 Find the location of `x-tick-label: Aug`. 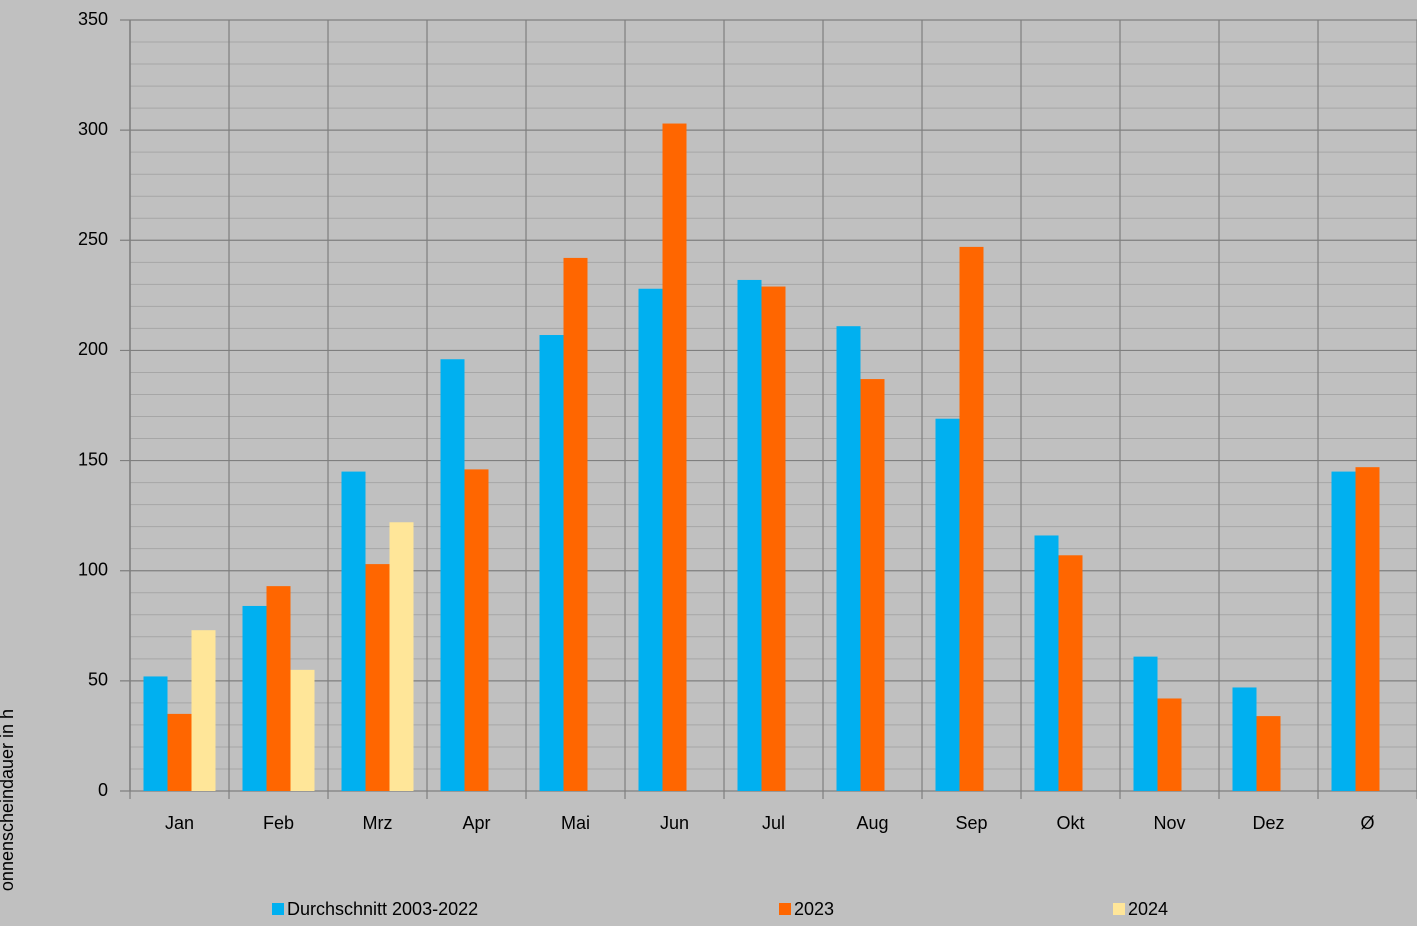

x-tick-label: Aug is located at coordinates (872, 823).